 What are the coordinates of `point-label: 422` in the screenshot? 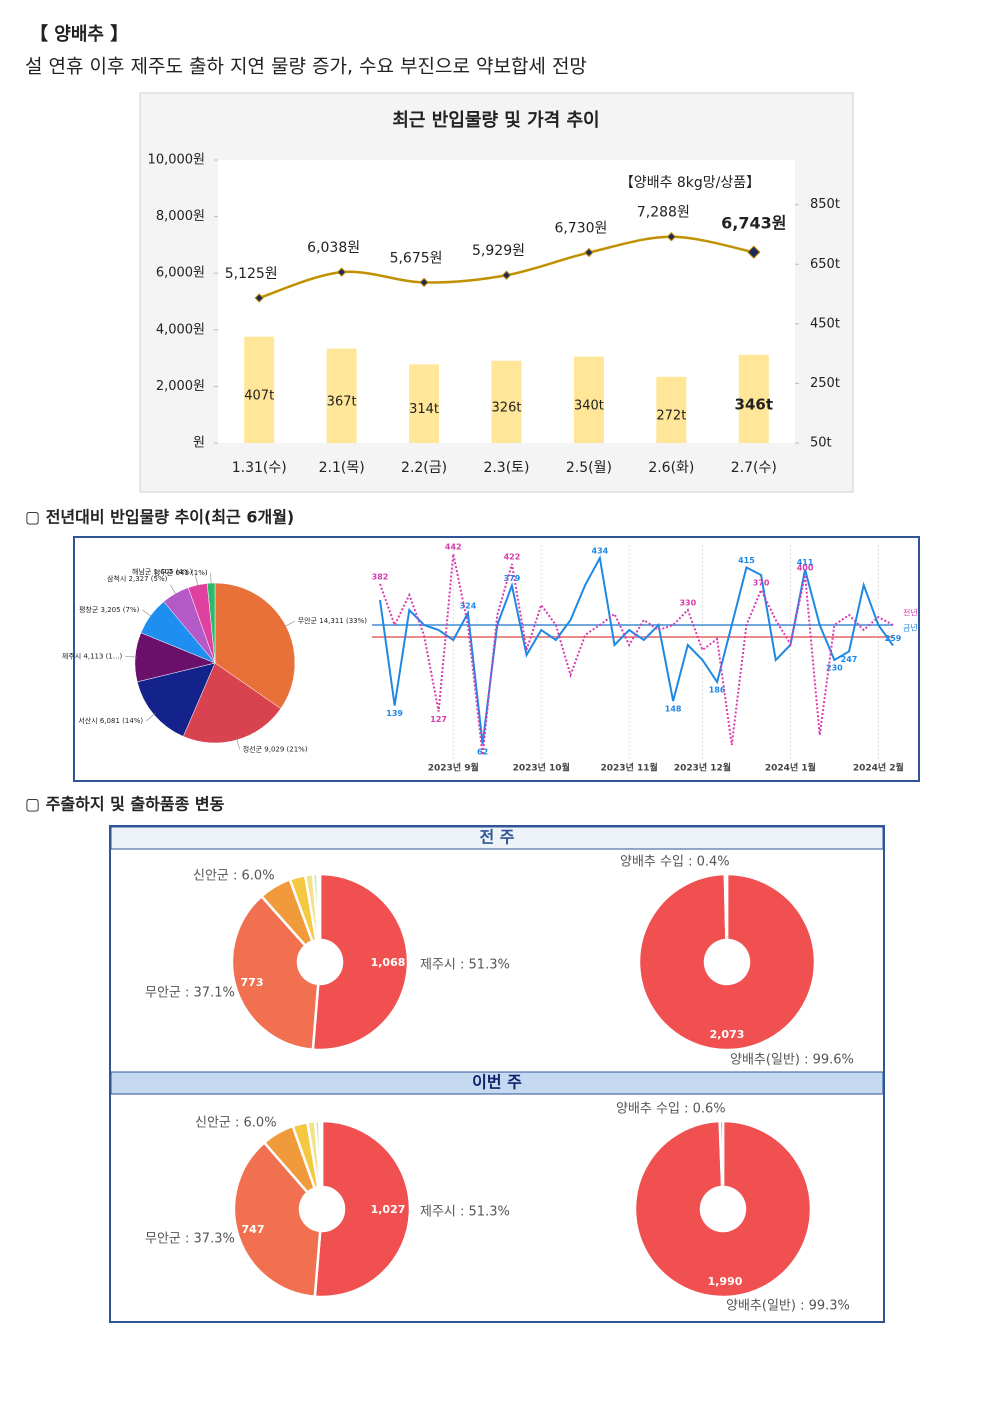 It's located at (512, 557).